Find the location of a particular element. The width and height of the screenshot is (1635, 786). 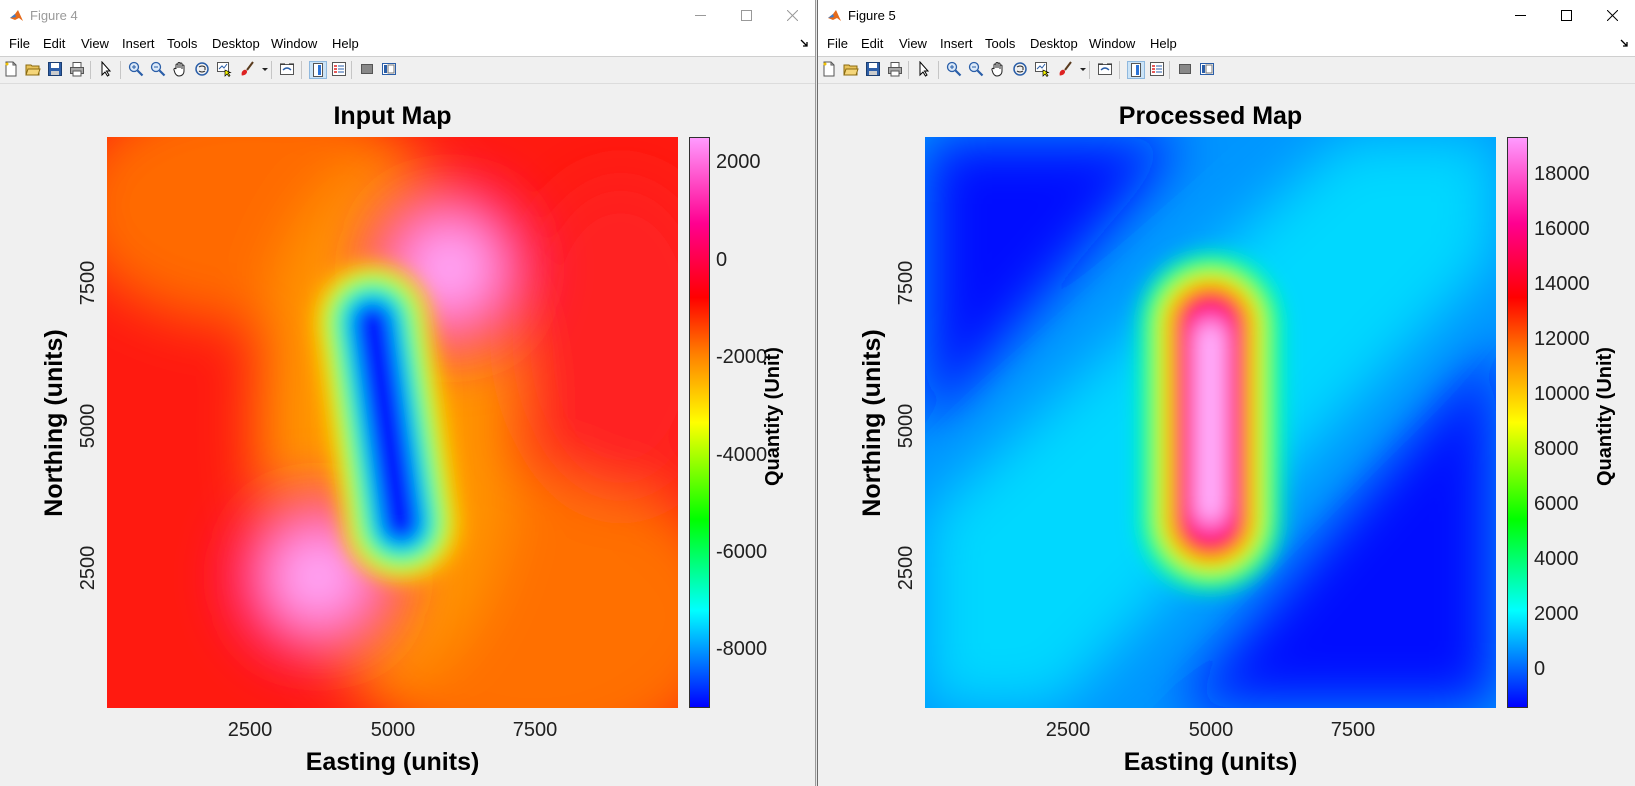

colorbar-label: Quantity (Unit) is located at coordinates (773, 416).